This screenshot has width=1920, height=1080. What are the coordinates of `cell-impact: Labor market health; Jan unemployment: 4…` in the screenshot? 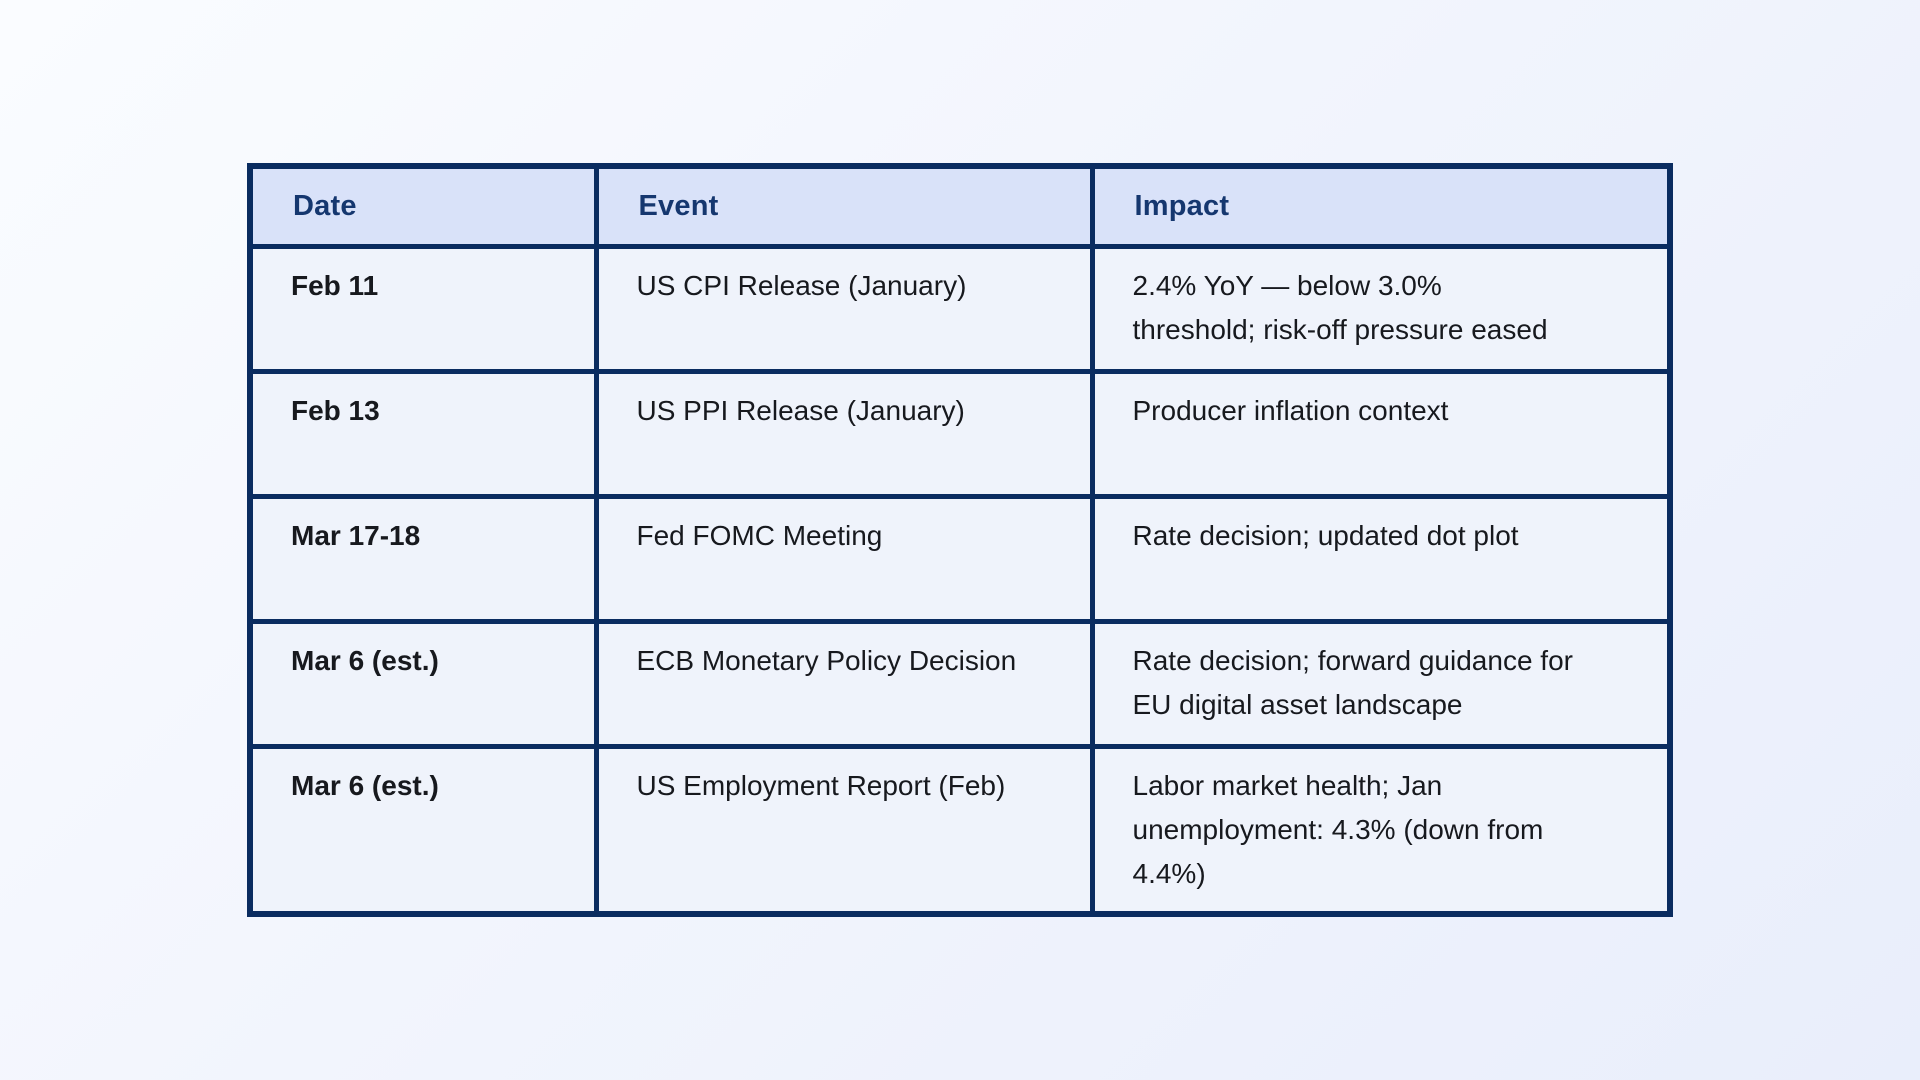 It's located at (1381, 830).